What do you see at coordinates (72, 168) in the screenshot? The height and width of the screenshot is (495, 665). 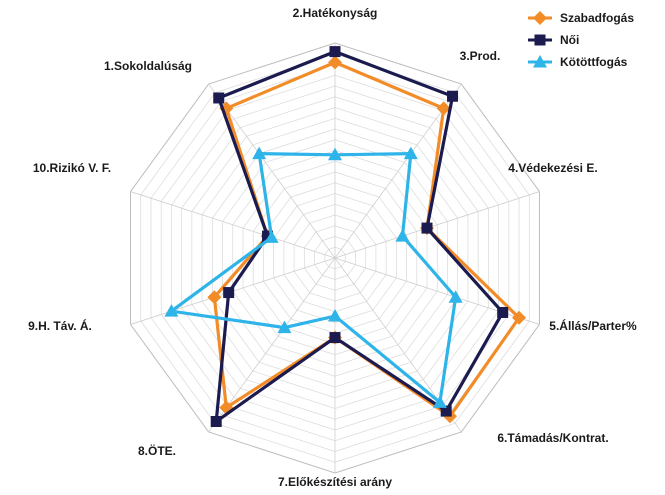 I see `axis-label: 10.Rizikó V. F.` at bounding box center [72, 168].